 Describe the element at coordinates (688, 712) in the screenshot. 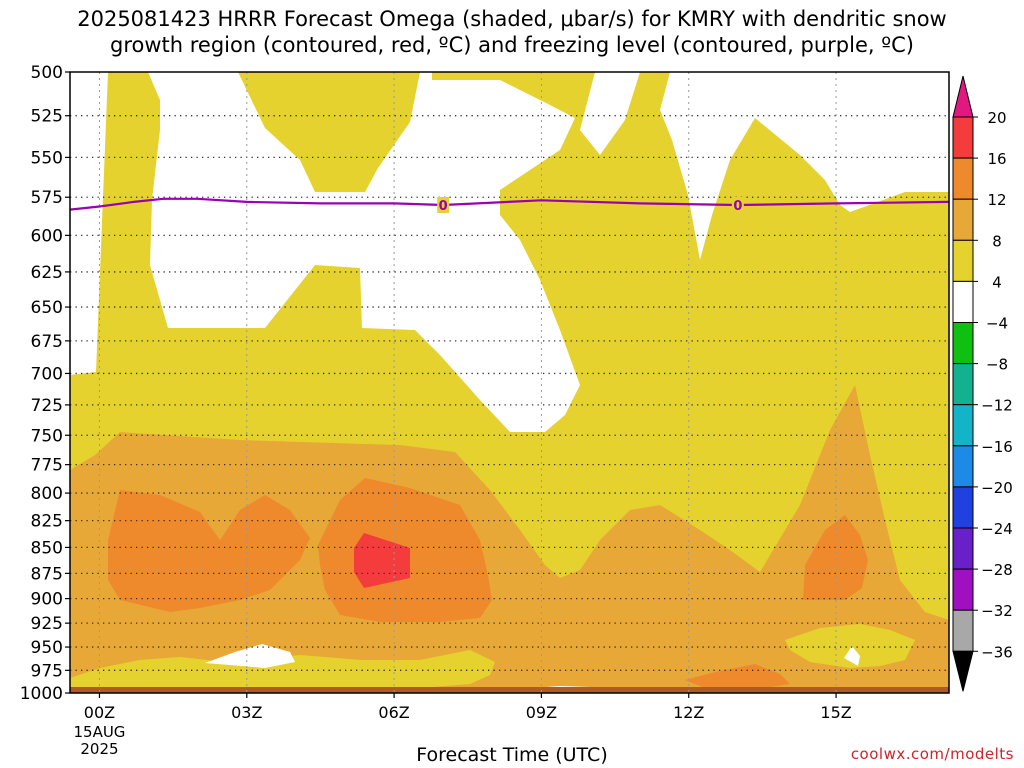

I see `x-tick-label: 12Z` at that location.